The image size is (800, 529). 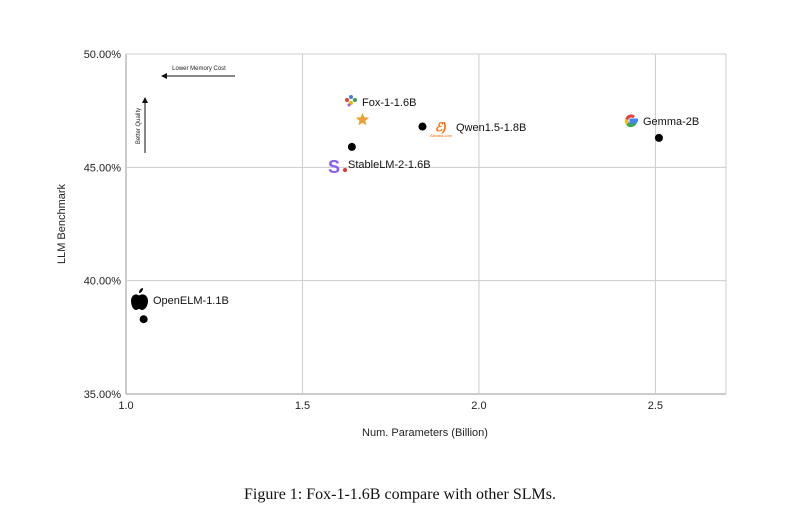 I want to click on x-axis-title: Num. Parameters (Billion), so click(x=425, y=433).